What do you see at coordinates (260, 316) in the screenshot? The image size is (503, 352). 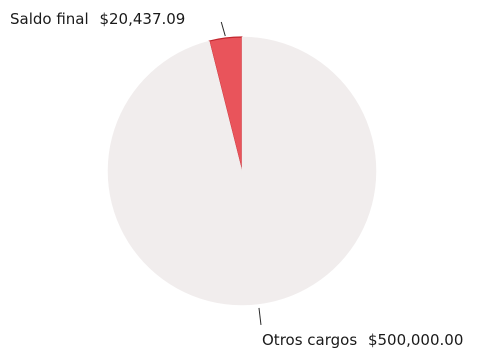 I see `leader-line-otros-cargos` at bounding box center [260, 316].